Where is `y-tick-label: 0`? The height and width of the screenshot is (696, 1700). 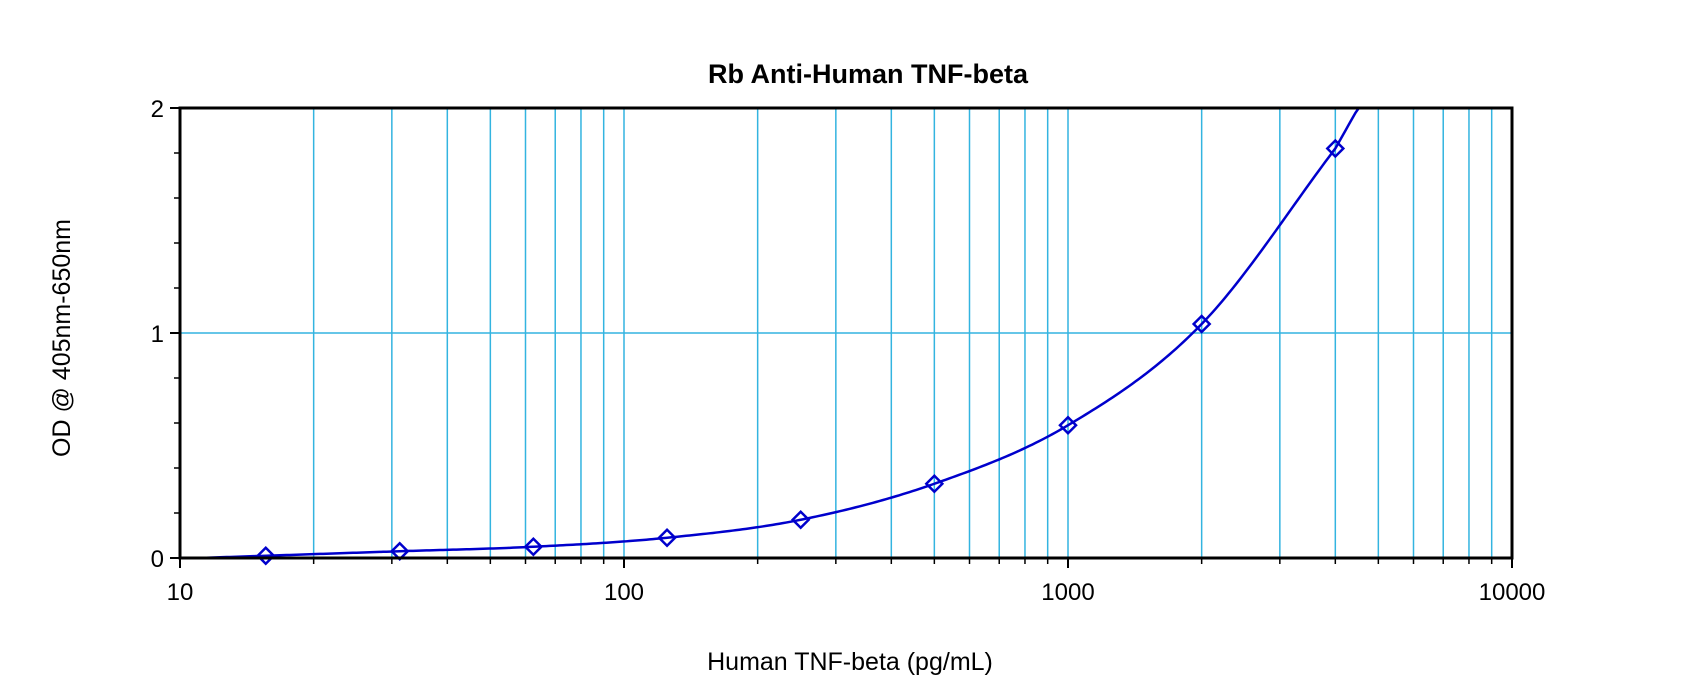
y-tick-label: 0 is located at coordinates (157, 559).